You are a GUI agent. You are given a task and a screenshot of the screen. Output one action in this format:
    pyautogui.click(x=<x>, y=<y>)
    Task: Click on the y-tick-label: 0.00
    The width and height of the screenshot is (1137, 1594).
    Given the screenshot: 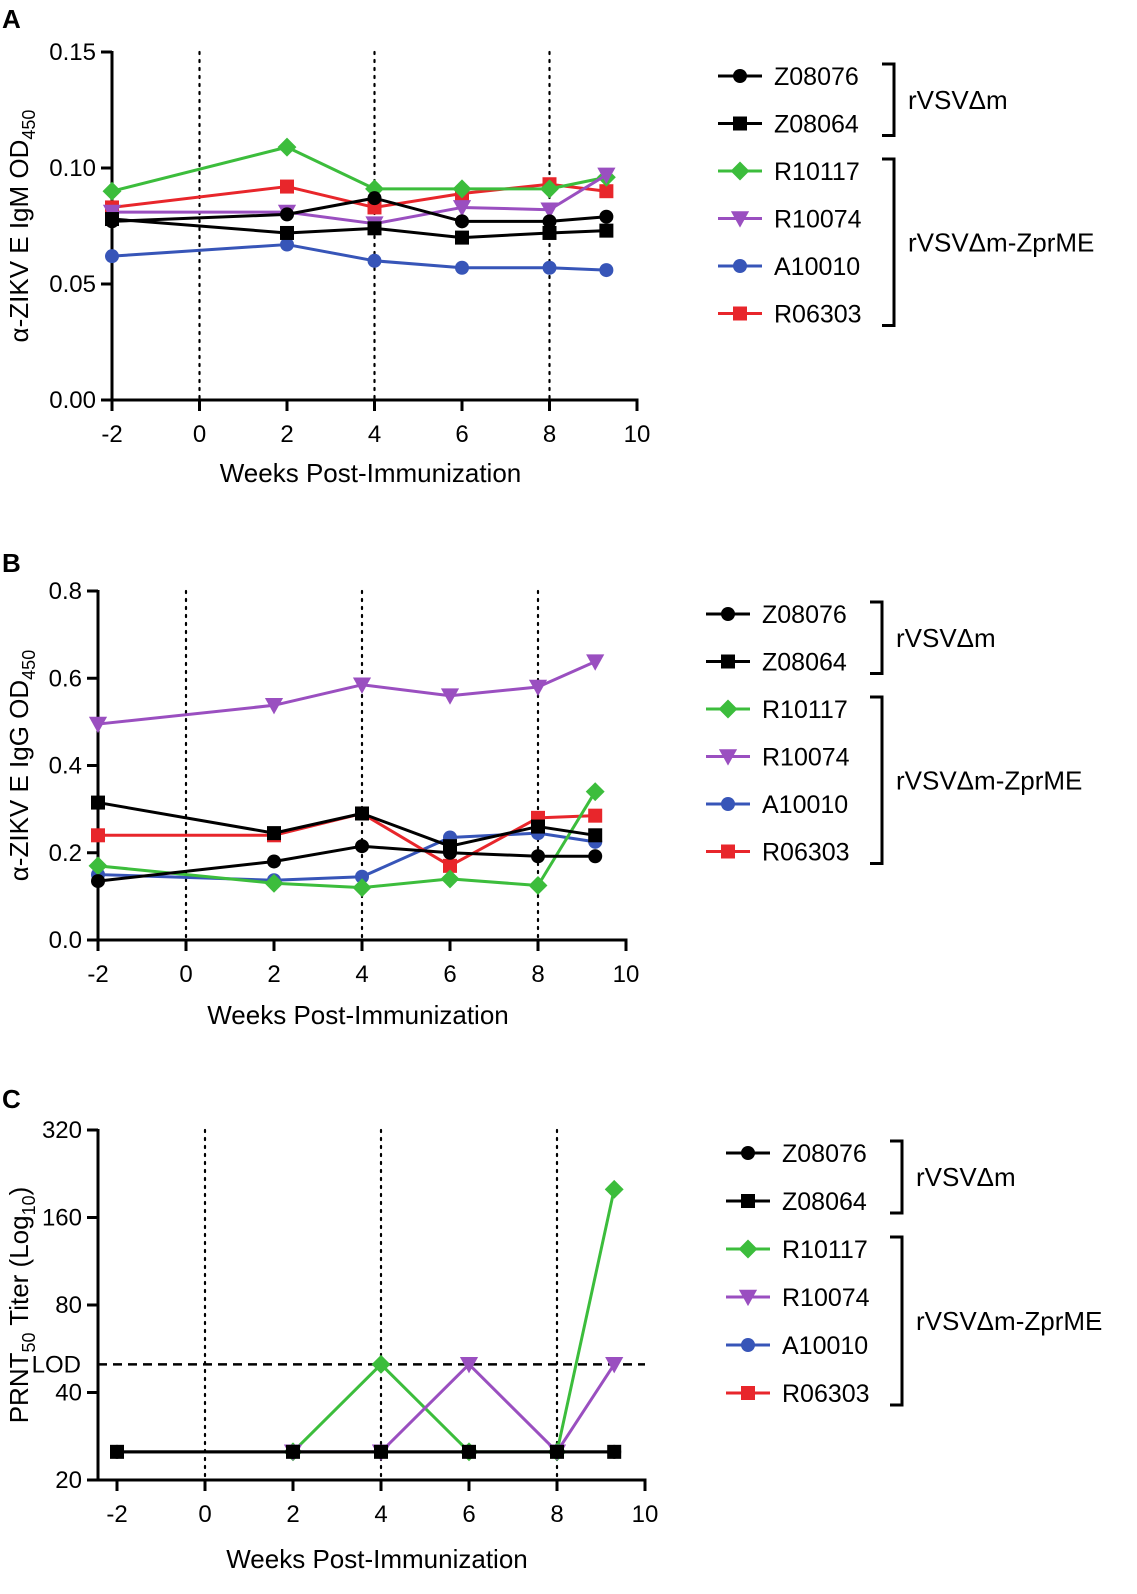 What is the action you would take?
    pyautogui.click(x=72, y=400)
    